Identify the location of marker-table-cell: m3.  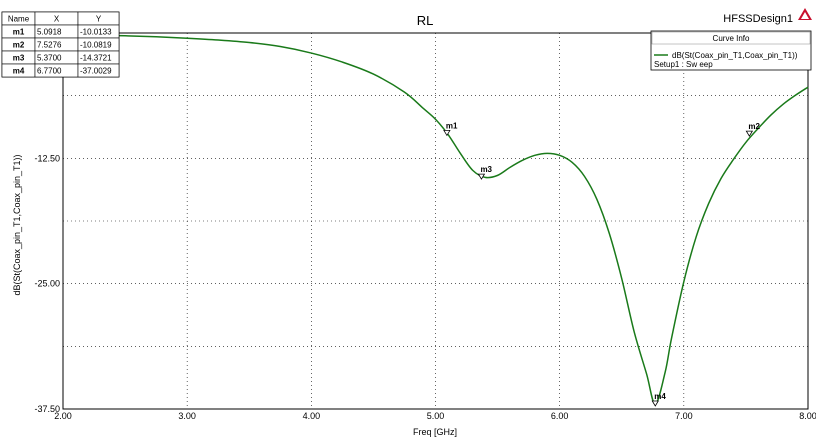
(19, 58).